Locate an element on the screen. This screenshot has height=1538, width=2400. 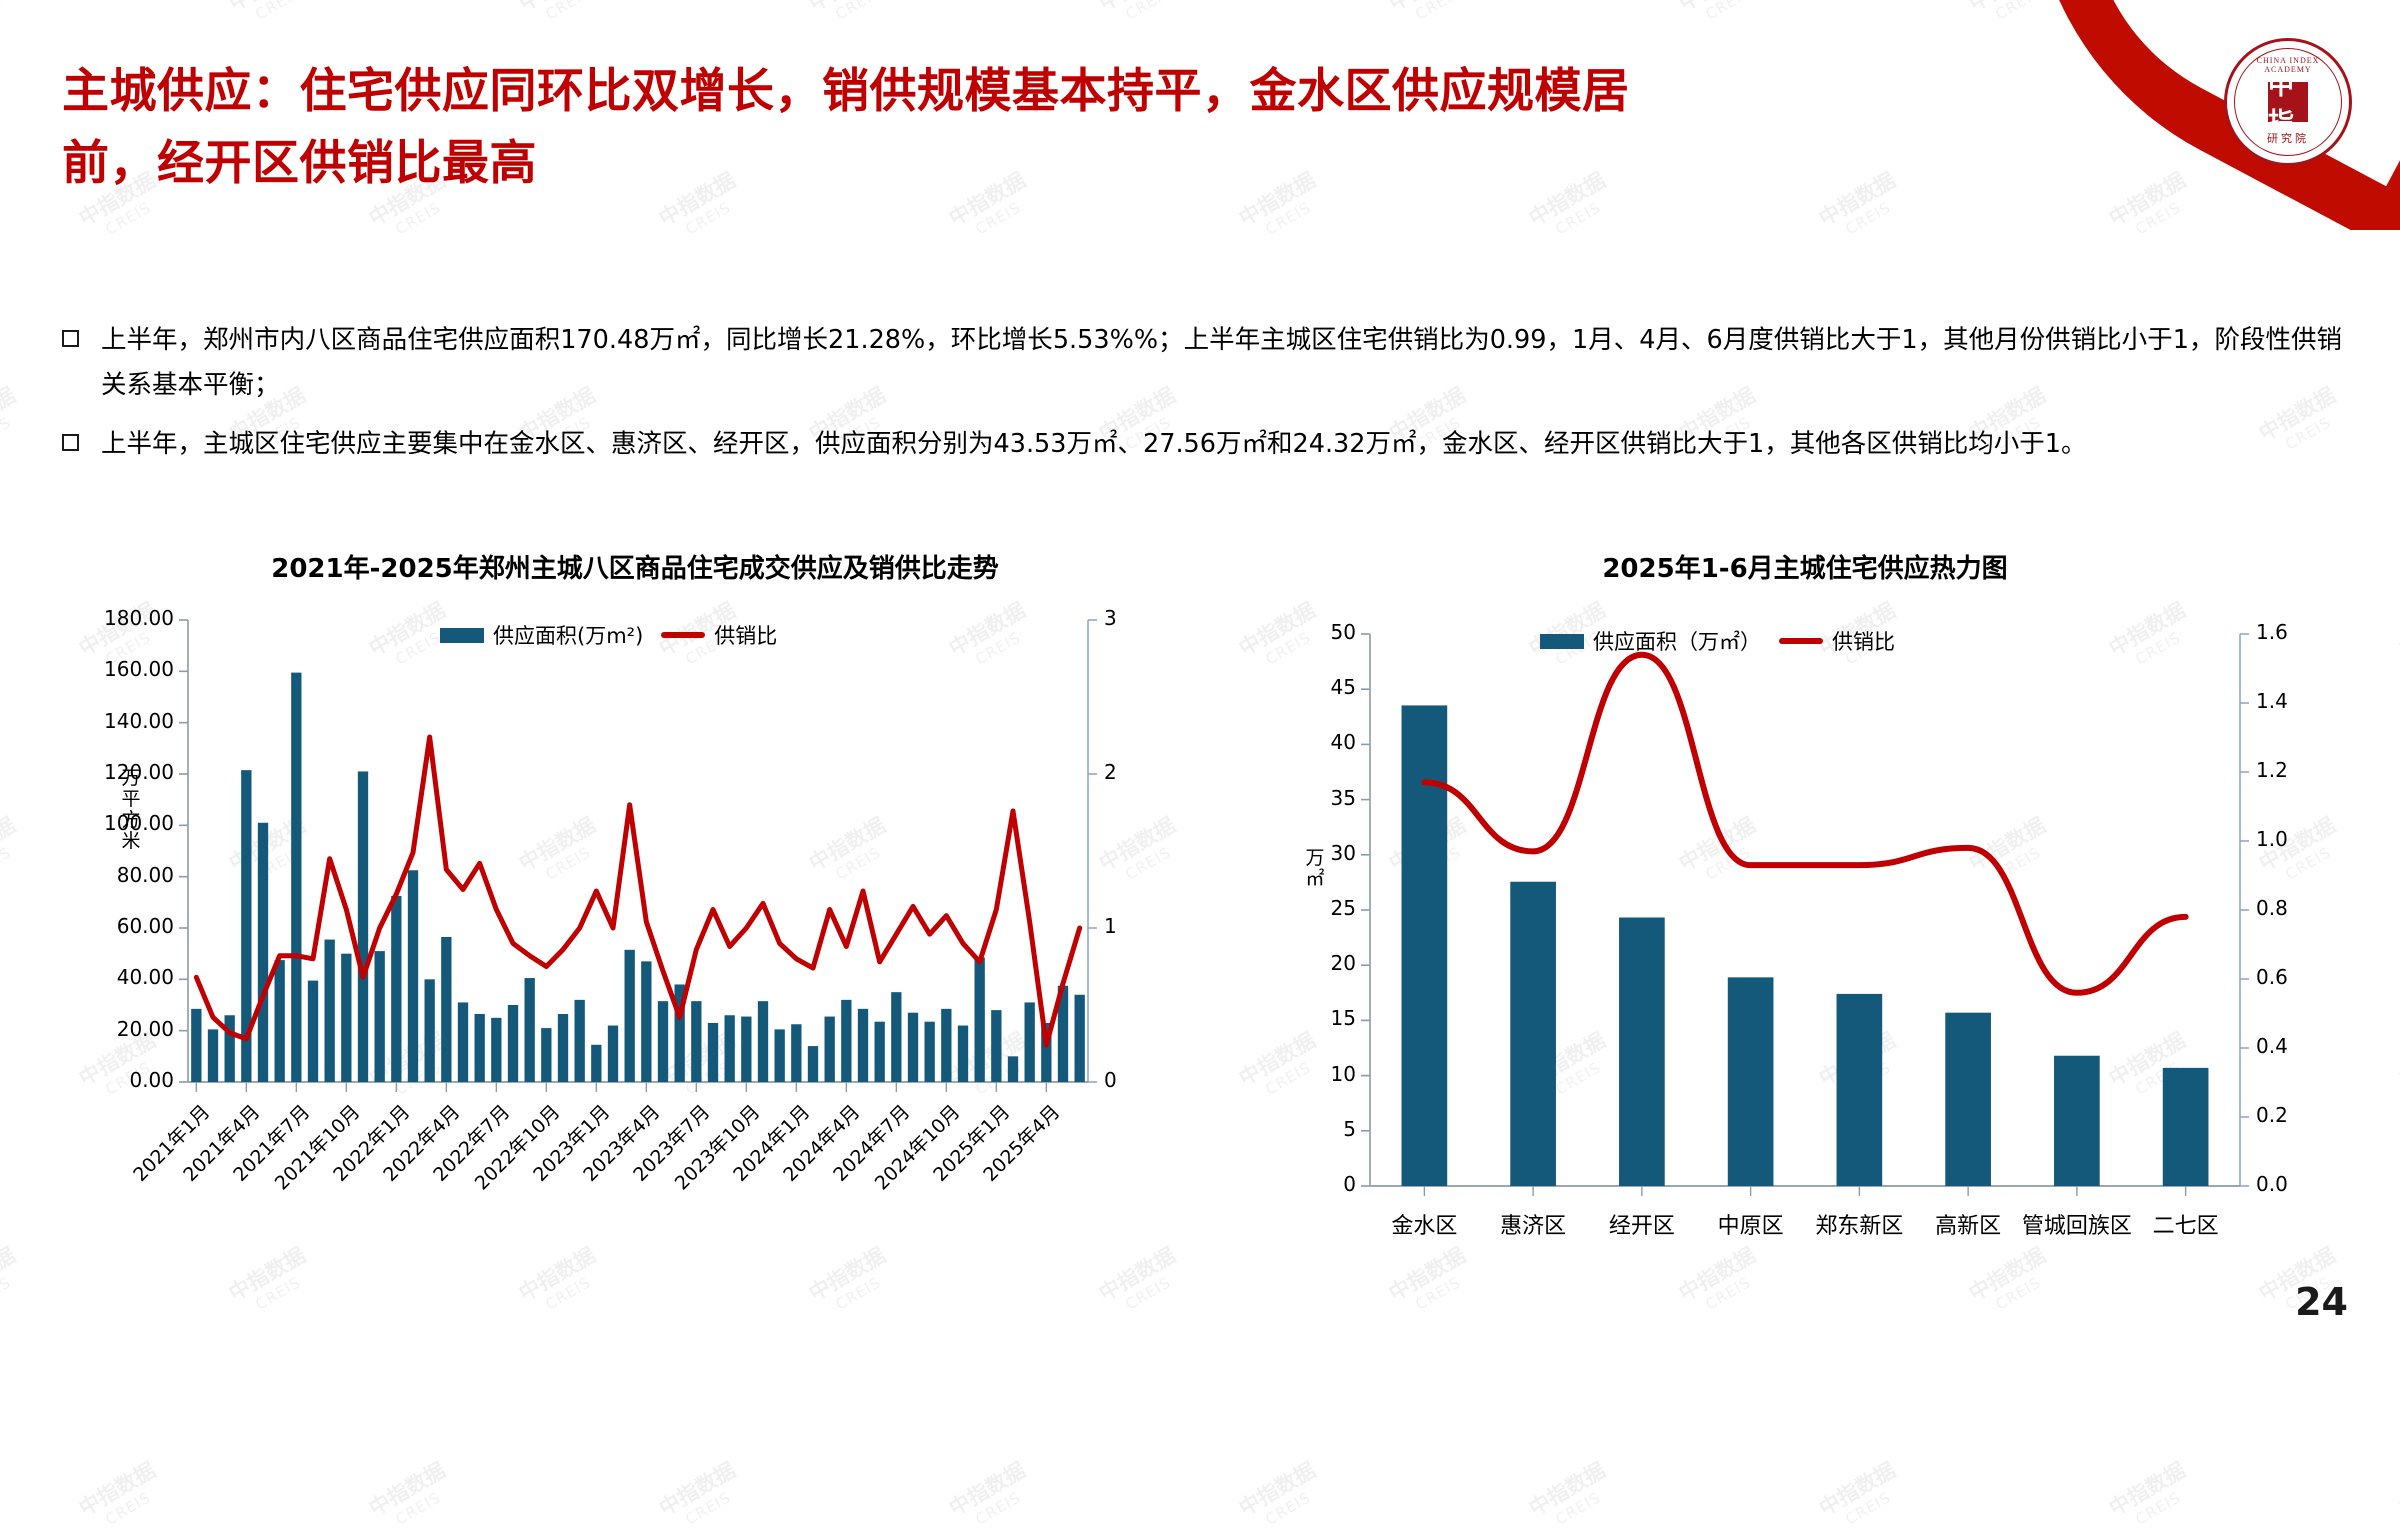
slide-title-line1: 主城供应：住宅供应同环比双增长，销供规模基本持平，金水区供应规模居 is located at coordinates (846, 91).